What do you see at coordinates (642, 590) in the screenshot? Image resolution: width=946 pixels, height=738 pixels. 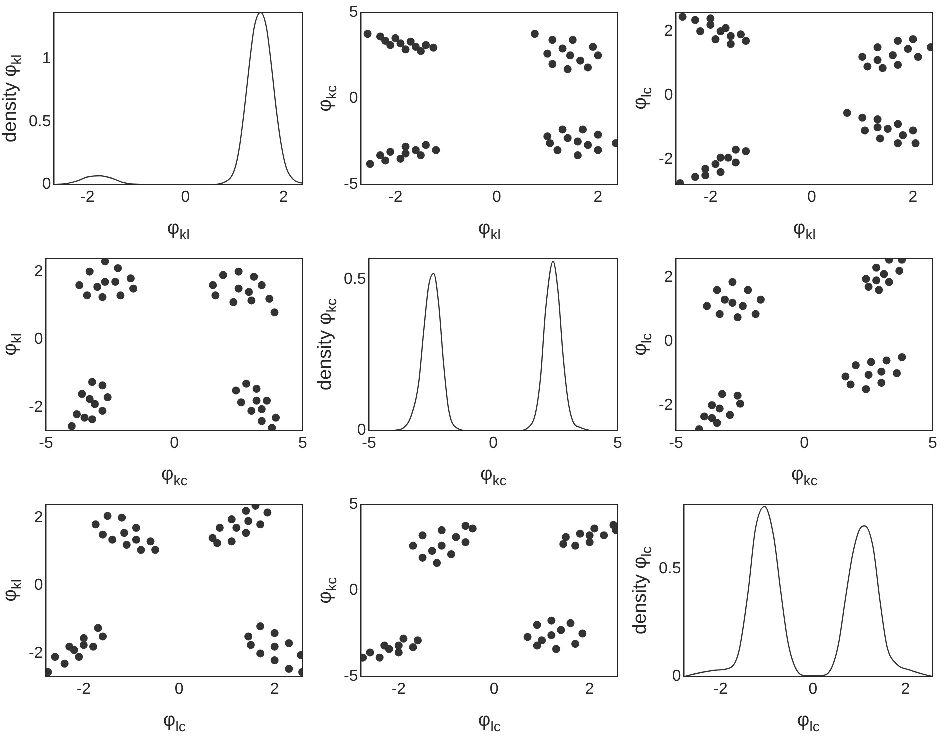 I see `y-axis-title: density φlc` at bounding box center [642, 590].